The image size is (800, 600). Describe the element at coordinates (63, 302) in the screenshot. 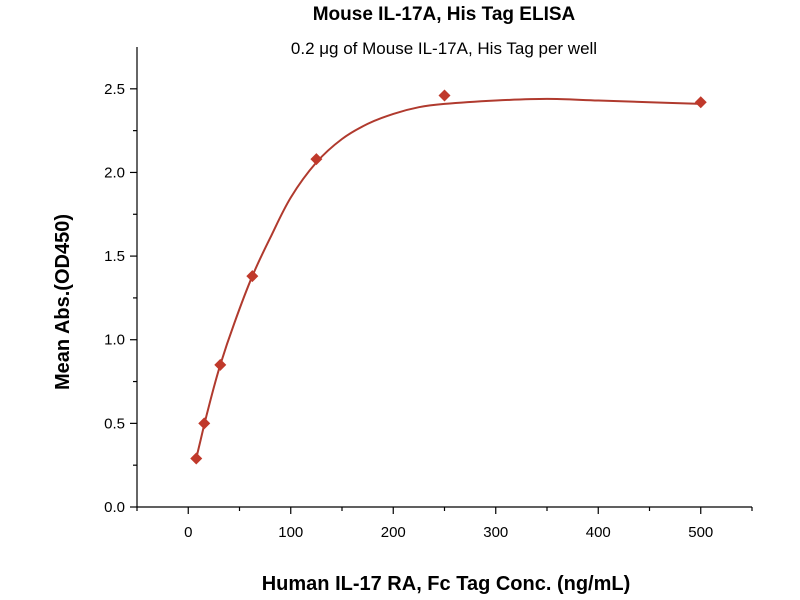

I see `y-axis-label: Mean Abs.(OD450)` at that location.